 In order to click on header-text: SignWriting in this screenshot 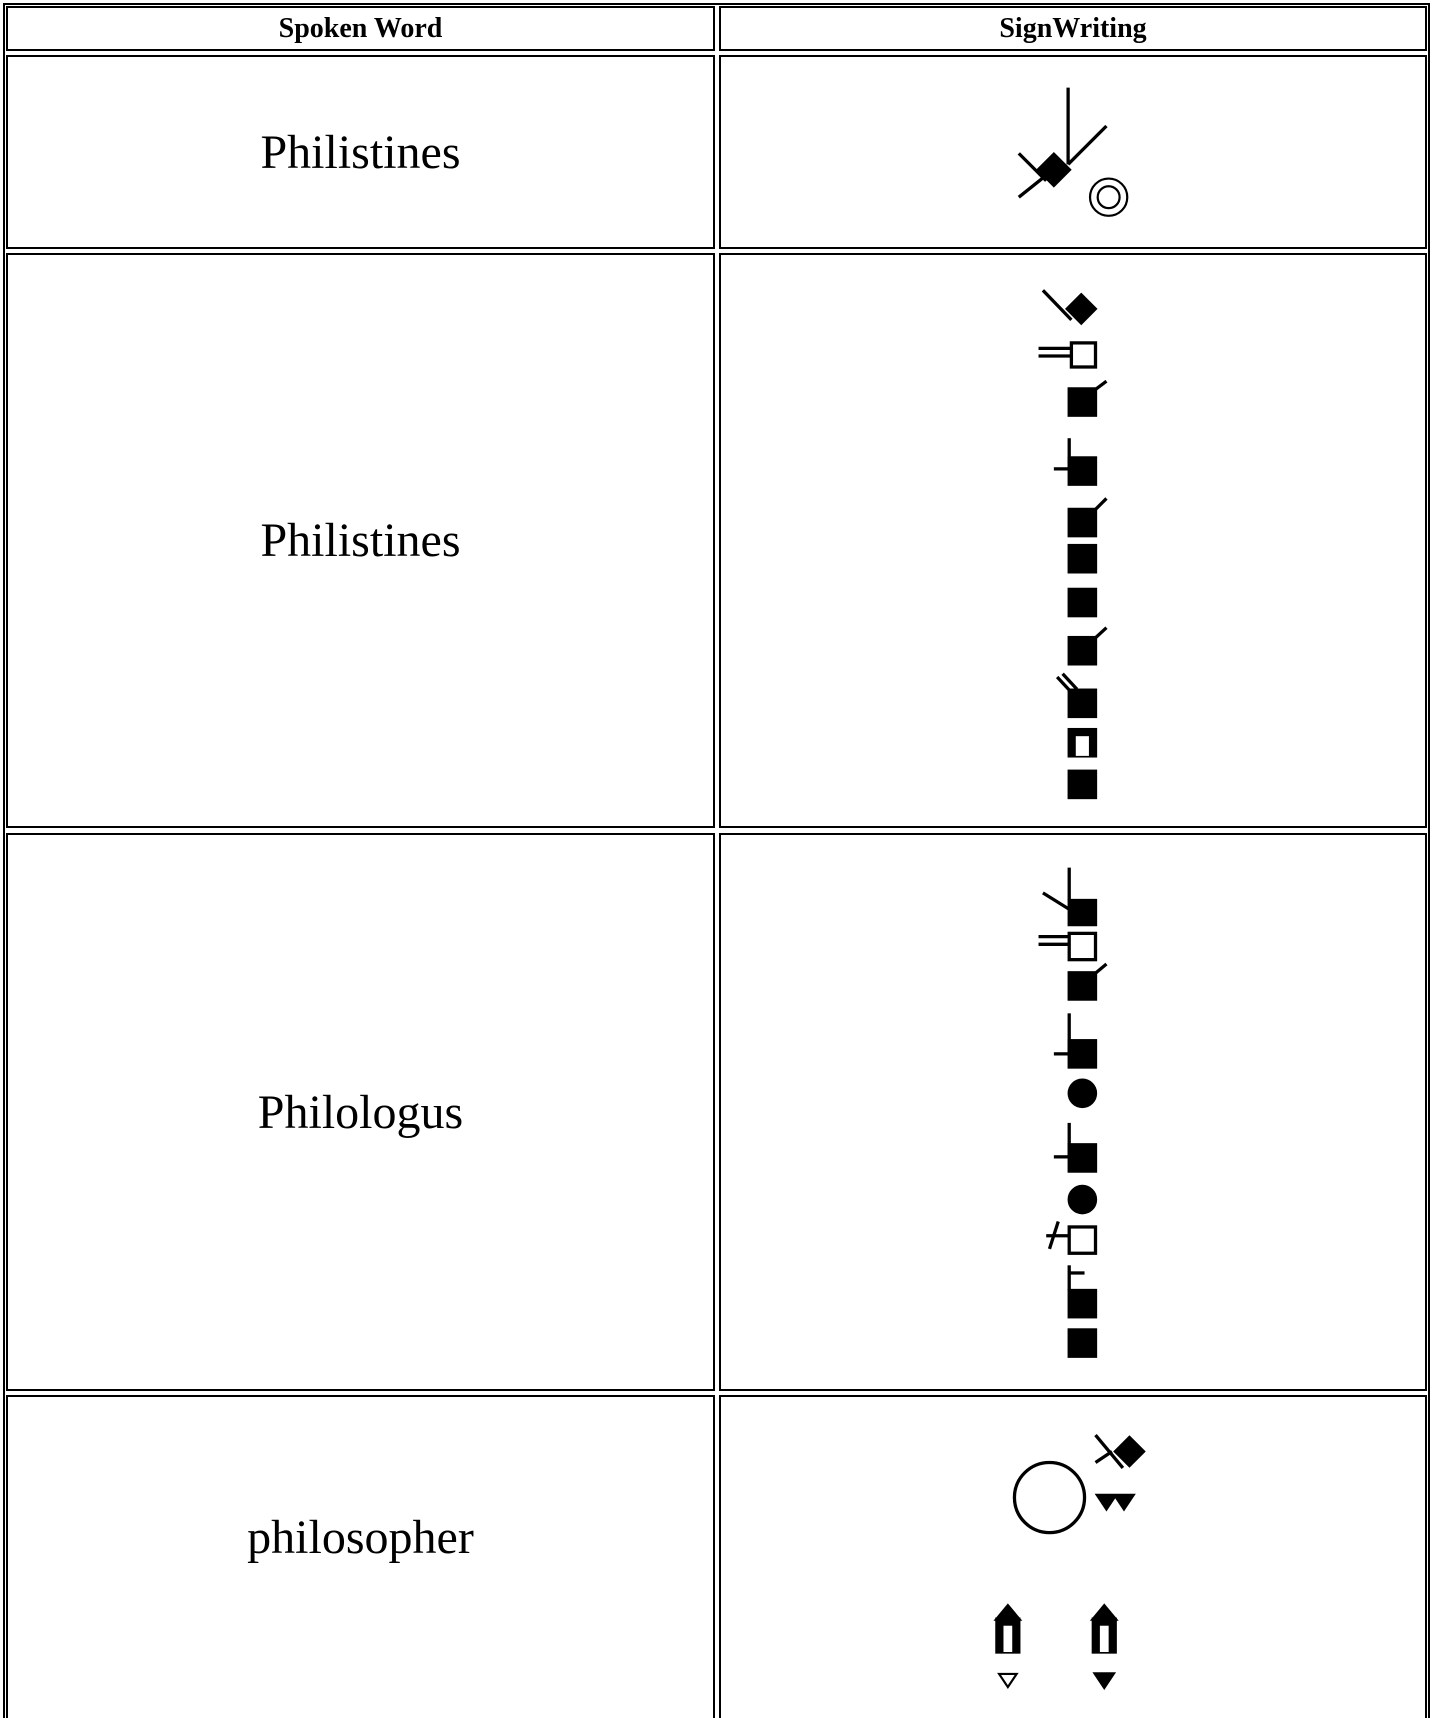, I will do `click(1073, 28)`.